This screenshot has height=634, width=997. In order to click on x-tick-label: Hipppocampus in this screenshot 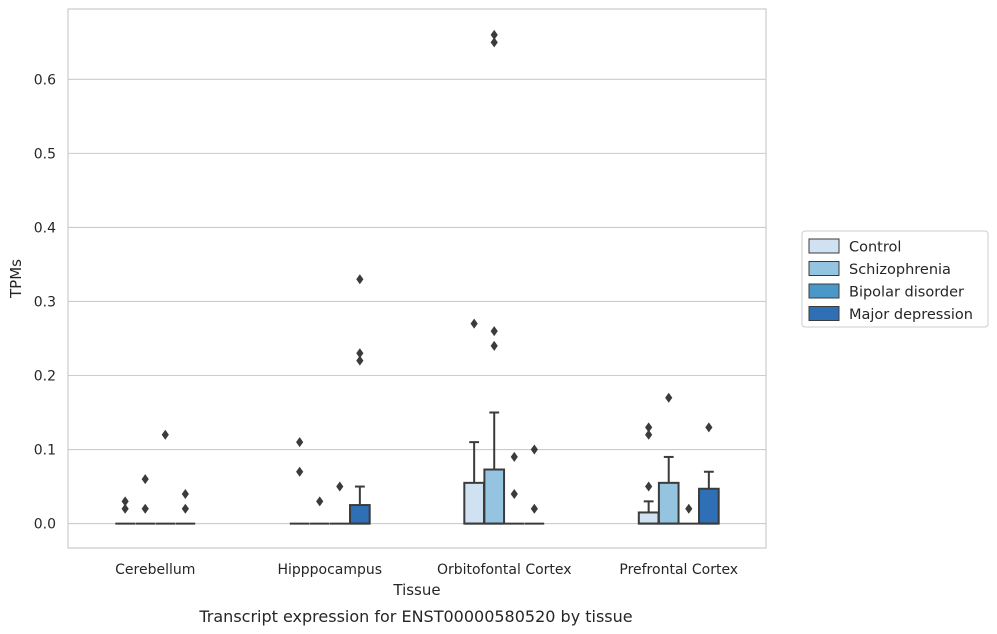, I will do `click(329, 570)`.